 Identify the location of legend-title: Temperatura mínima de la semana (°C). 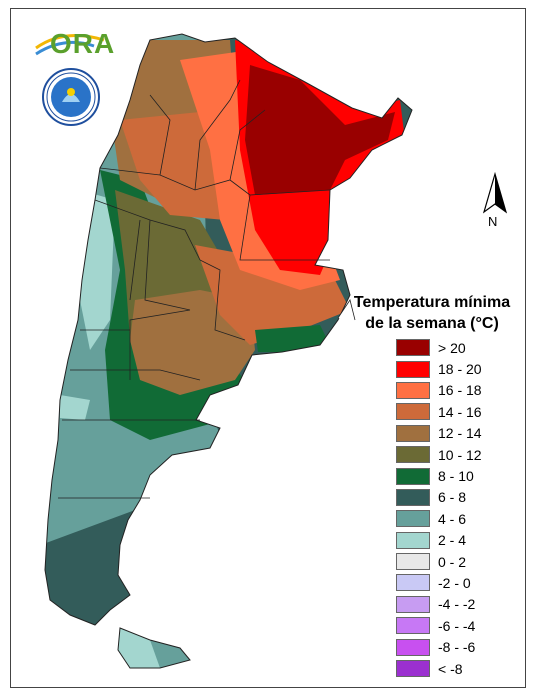
(432, 313).